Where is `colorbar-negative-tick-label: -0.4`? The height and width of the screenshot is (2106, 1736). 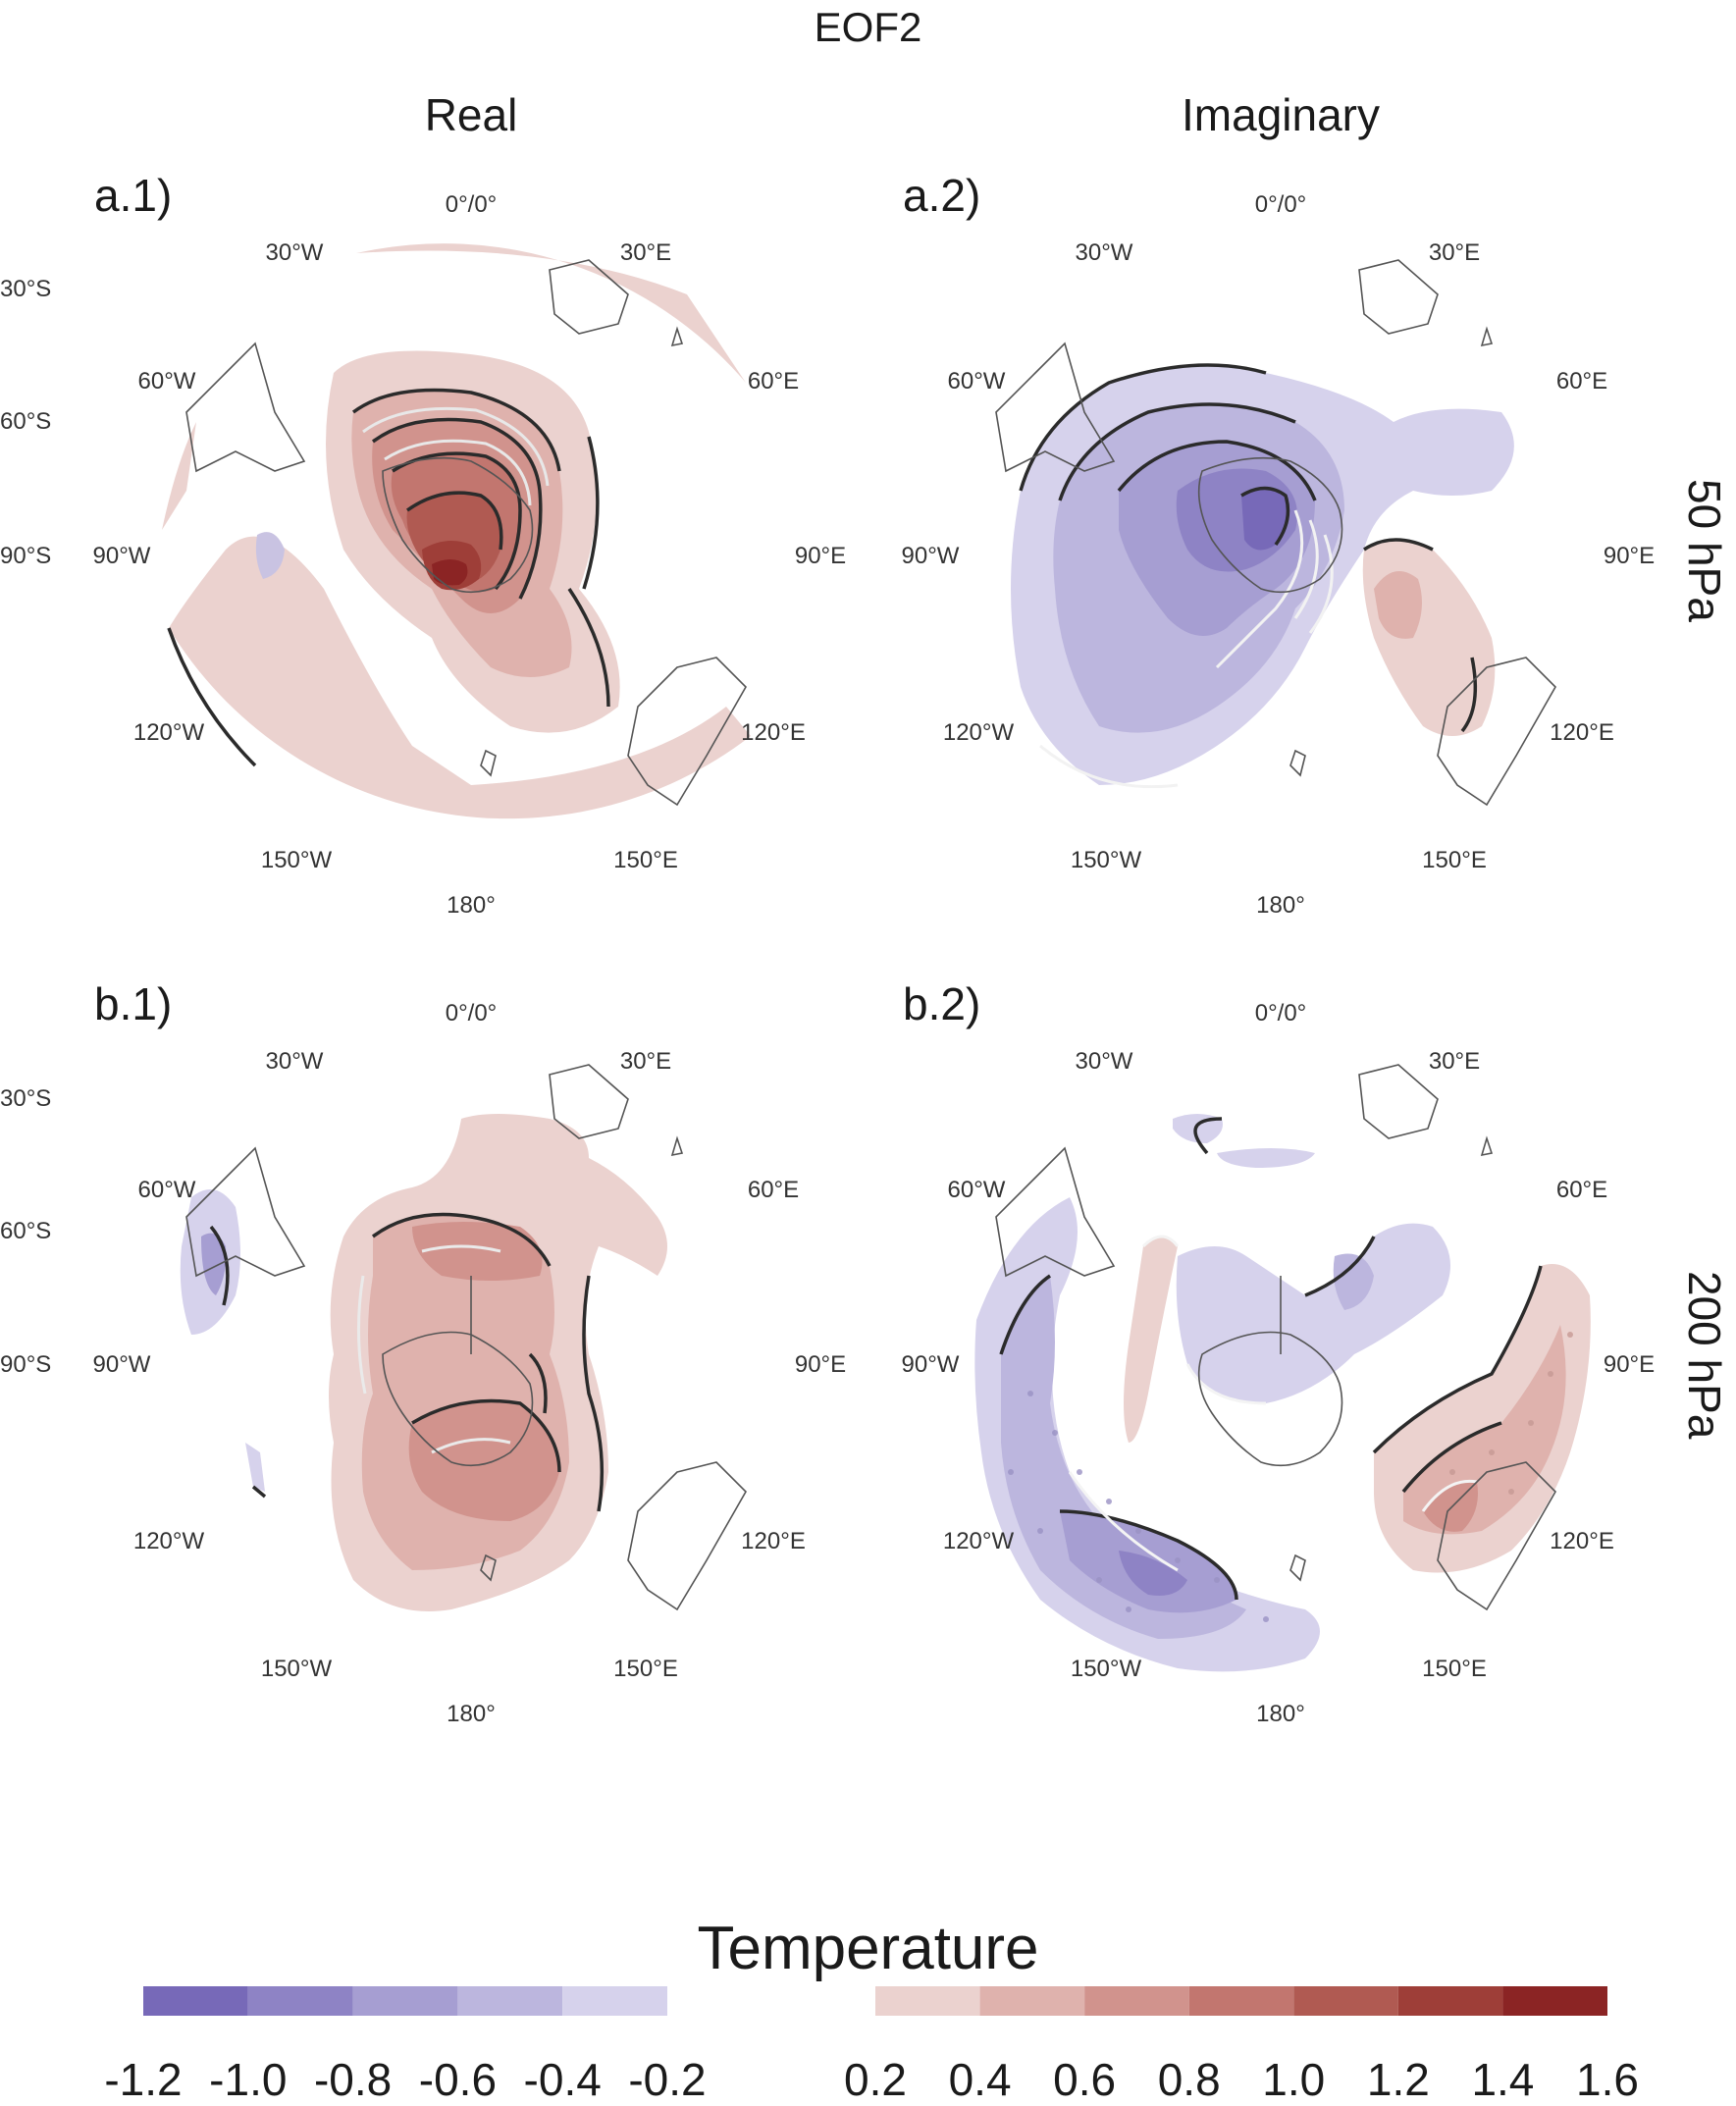 colorbar-negative-tick-label: -0.4 is located at coordinates (562, 2079).